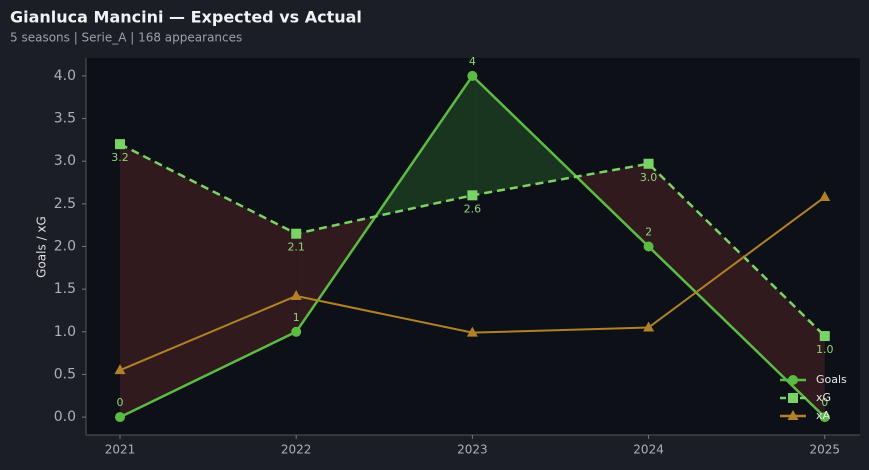 The image size is (869, 470). Describe the element at coordinates (296, 450) in the screenshot. I see `x-tick-label: 2022` at that location.